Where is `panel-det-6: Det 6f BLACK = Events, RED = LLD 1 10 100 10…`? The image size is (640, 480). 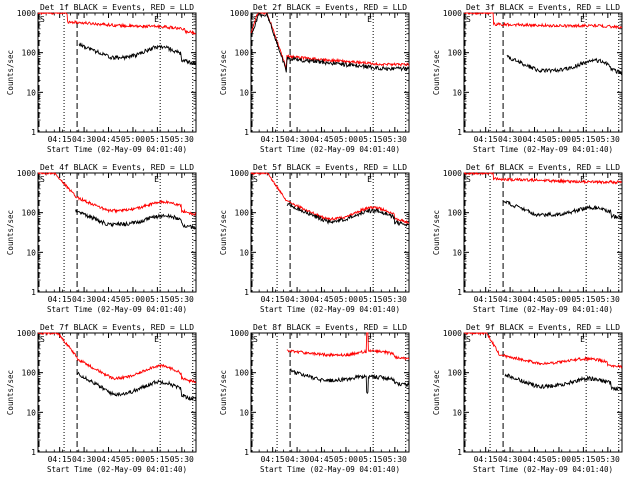
panel-det-6: Det 6f BLACK = Events, RED = LLD 1 10 100 10… is located at coordinates (527, 238).